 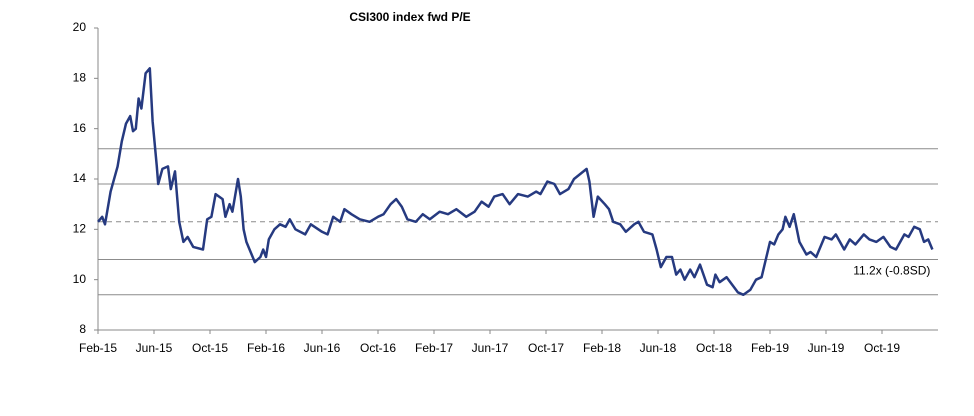 I want to click on x-tick-label: Jun-15, so click(x=154, y=348).